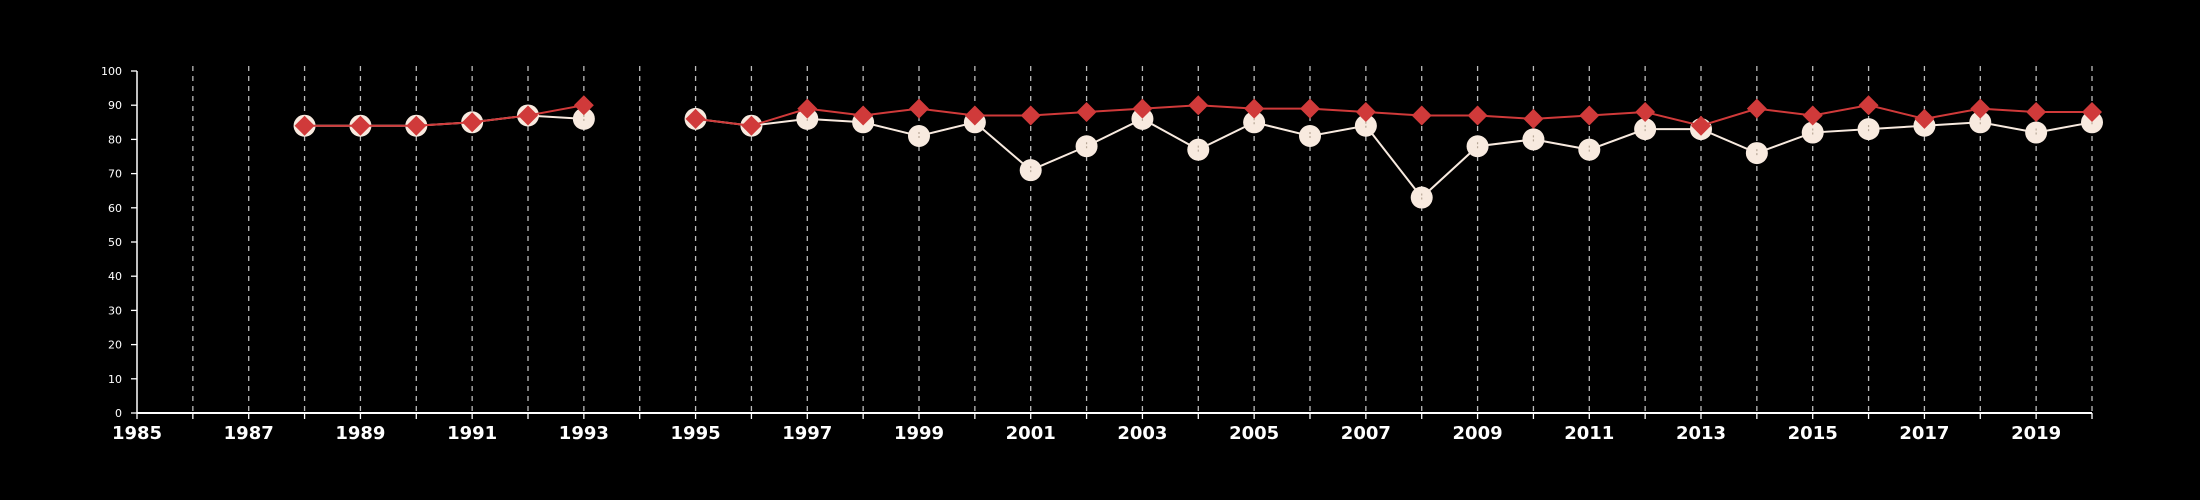  I want to click on x-tick-label: 2001, so click(1031, 433).